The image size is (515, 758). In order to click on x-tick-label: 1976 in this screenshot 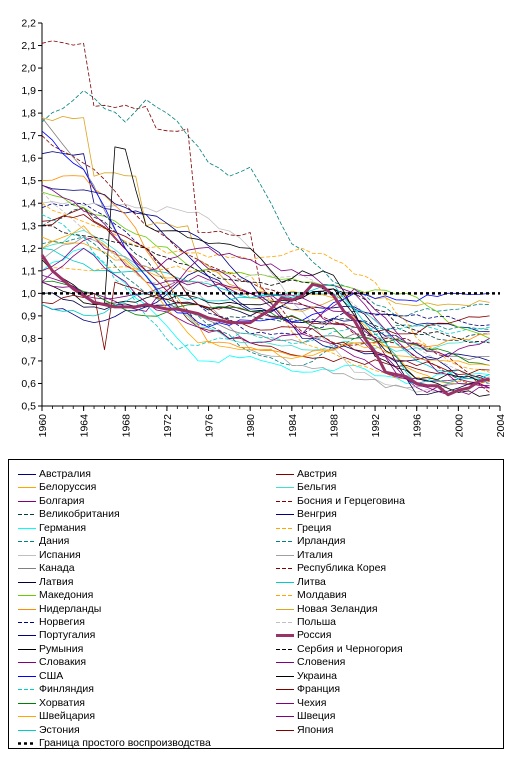, I will do `click(210, 426)`.